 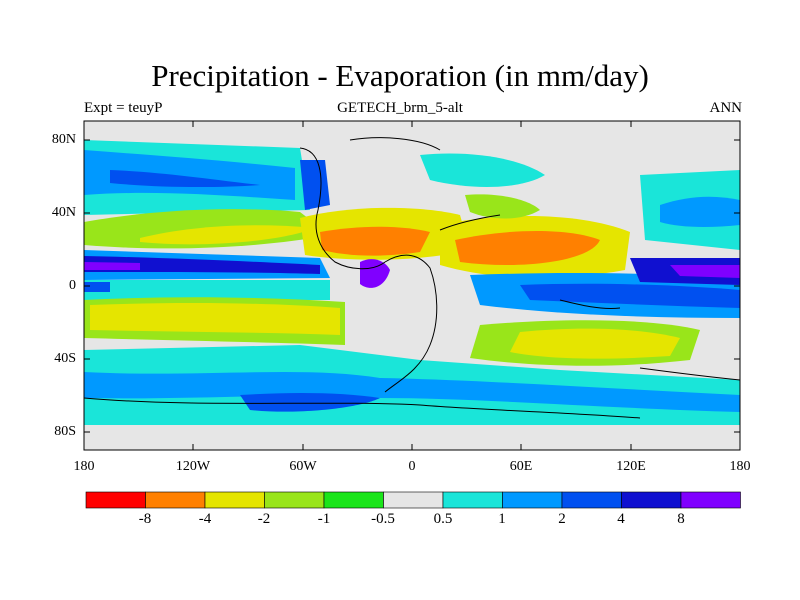 I want to click on colorbar-label: 8, so click(x=681, y=519).